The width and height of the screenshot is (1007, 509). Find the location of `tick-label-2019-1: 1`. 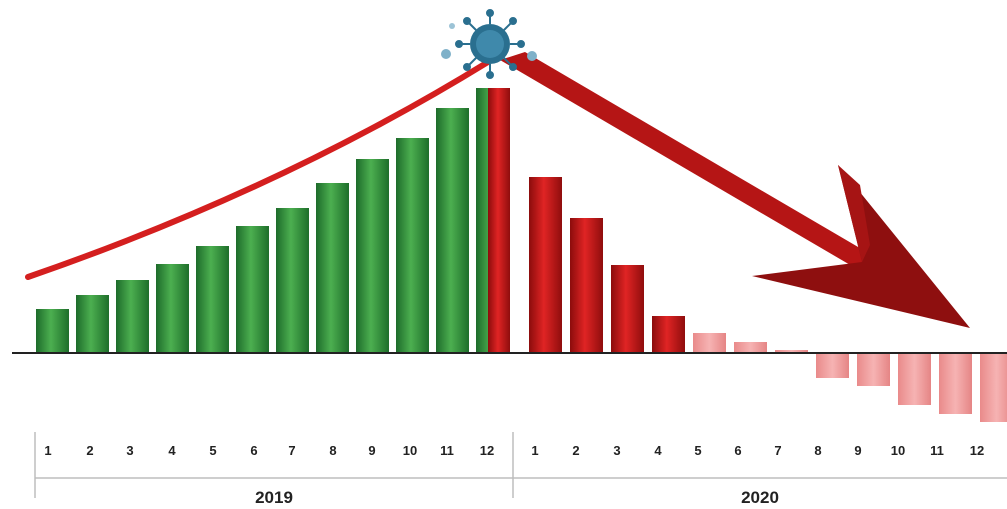

tick-label-2019-1: 1 is located at coordinates (47, 450).